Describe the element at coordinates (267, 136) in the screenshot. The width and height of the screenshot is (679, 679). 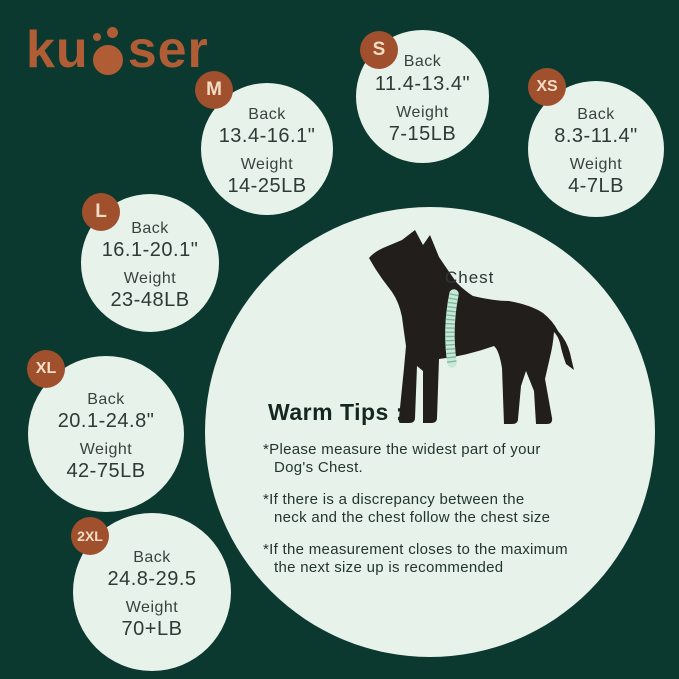
I see `back-value: 13.4-16.1"` at that location.